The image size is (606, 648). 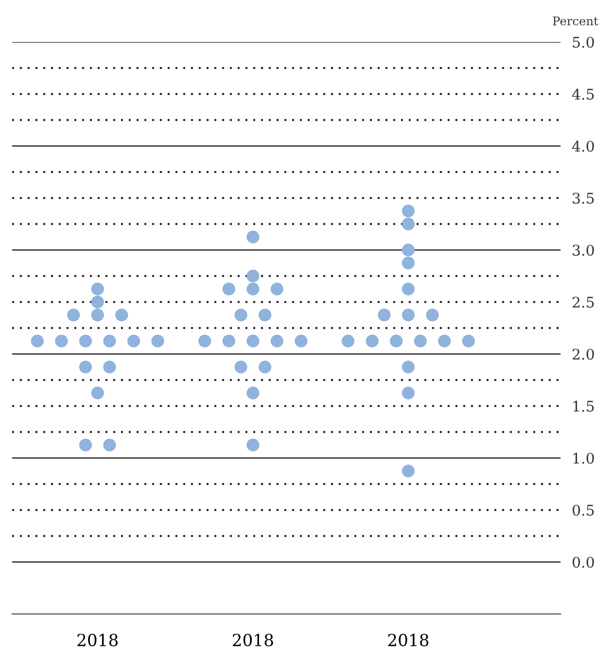 What do you see at coordinates (583, 302) in the screenshot?
I see `y-tick-label: 2.5` at bounding box center [583, 302].